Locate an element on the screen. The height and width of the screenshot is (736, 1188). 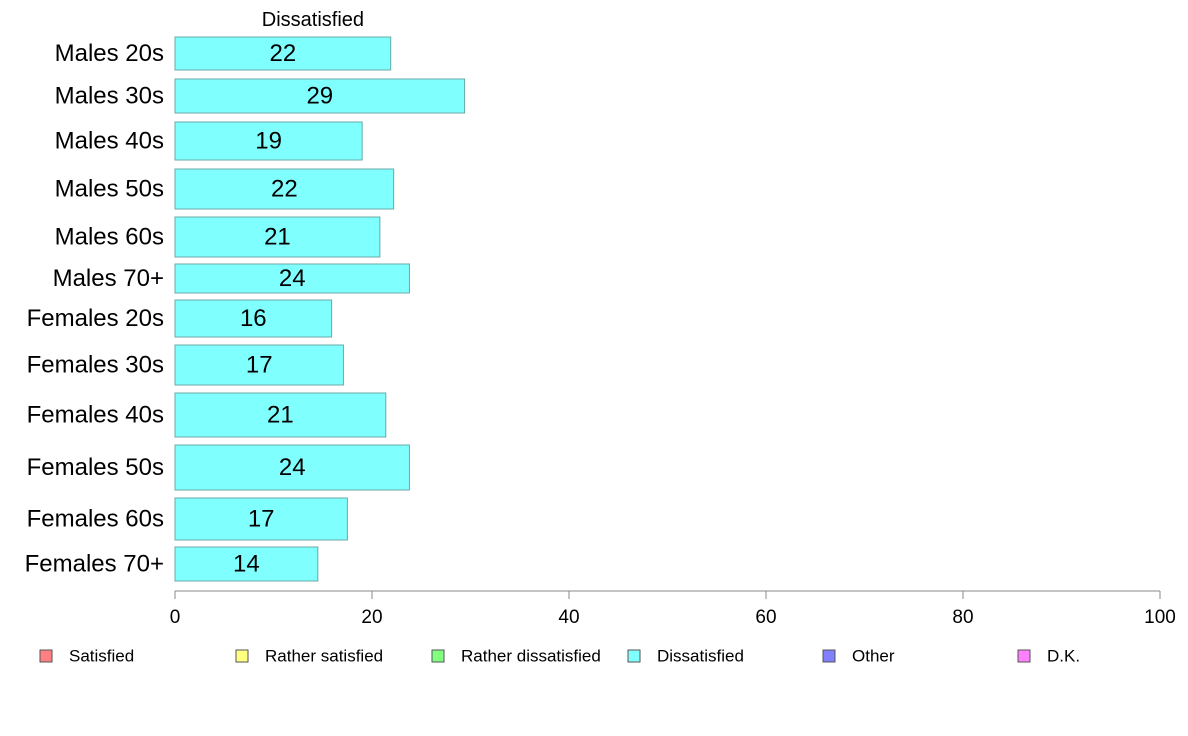
category-label: Males 20s is located at coordinates (109, 53).